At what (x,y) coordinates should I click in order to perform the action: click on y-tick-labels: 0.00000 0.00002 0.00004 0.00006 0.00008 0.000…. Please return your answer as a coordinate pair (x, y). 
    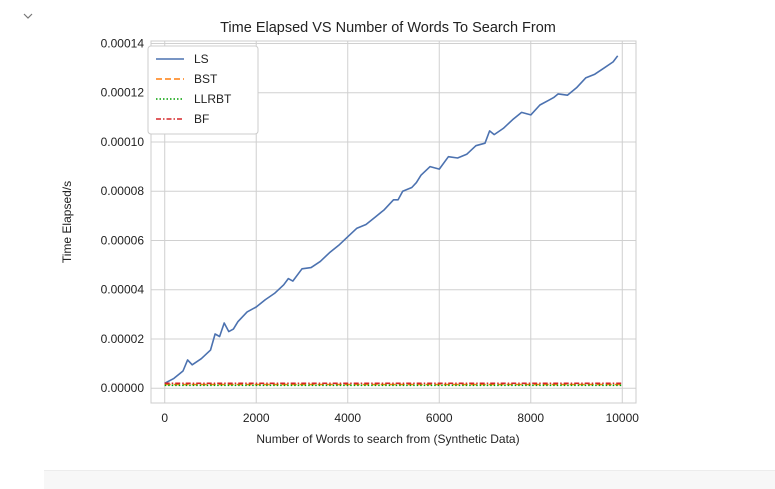
    Looking at the image, I should click on (123, 215).